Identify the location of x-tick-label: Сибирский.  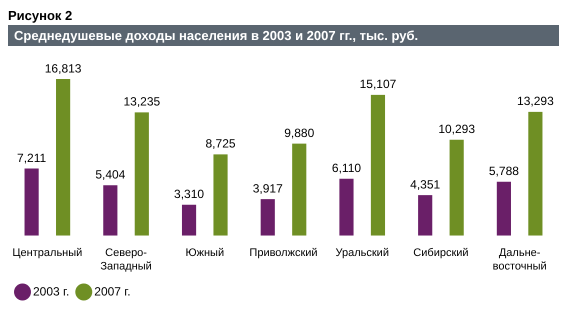
(441, 253).